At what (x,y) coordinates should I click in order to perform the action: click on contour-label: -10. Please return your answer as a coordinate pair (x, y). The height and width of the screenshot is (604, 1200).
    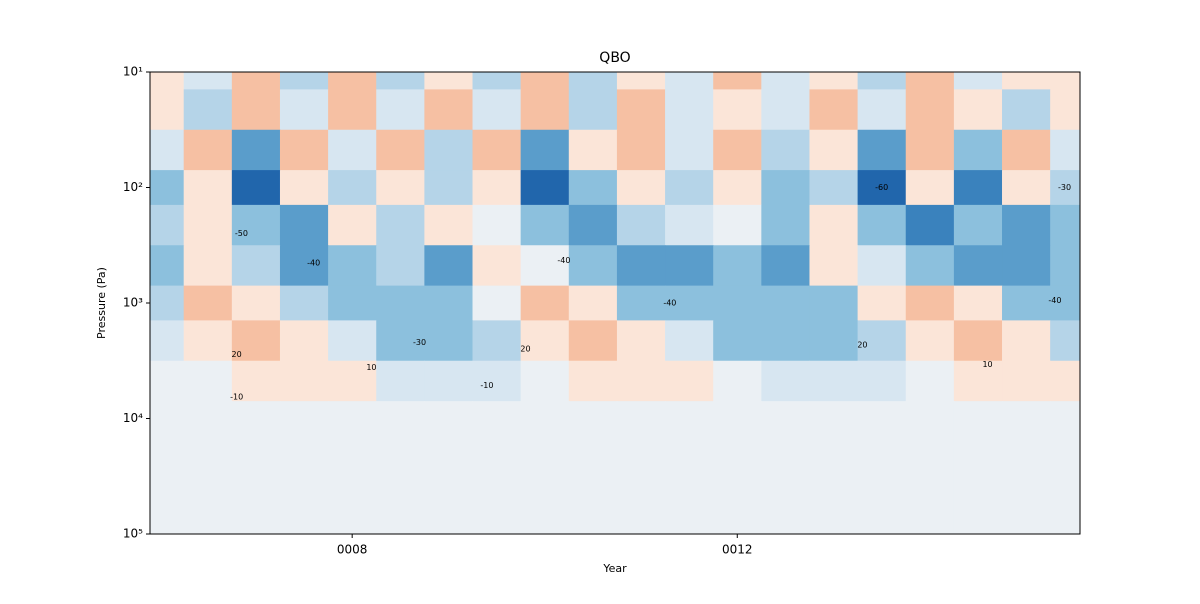
    Looking at the image, I should click on (486, 385).